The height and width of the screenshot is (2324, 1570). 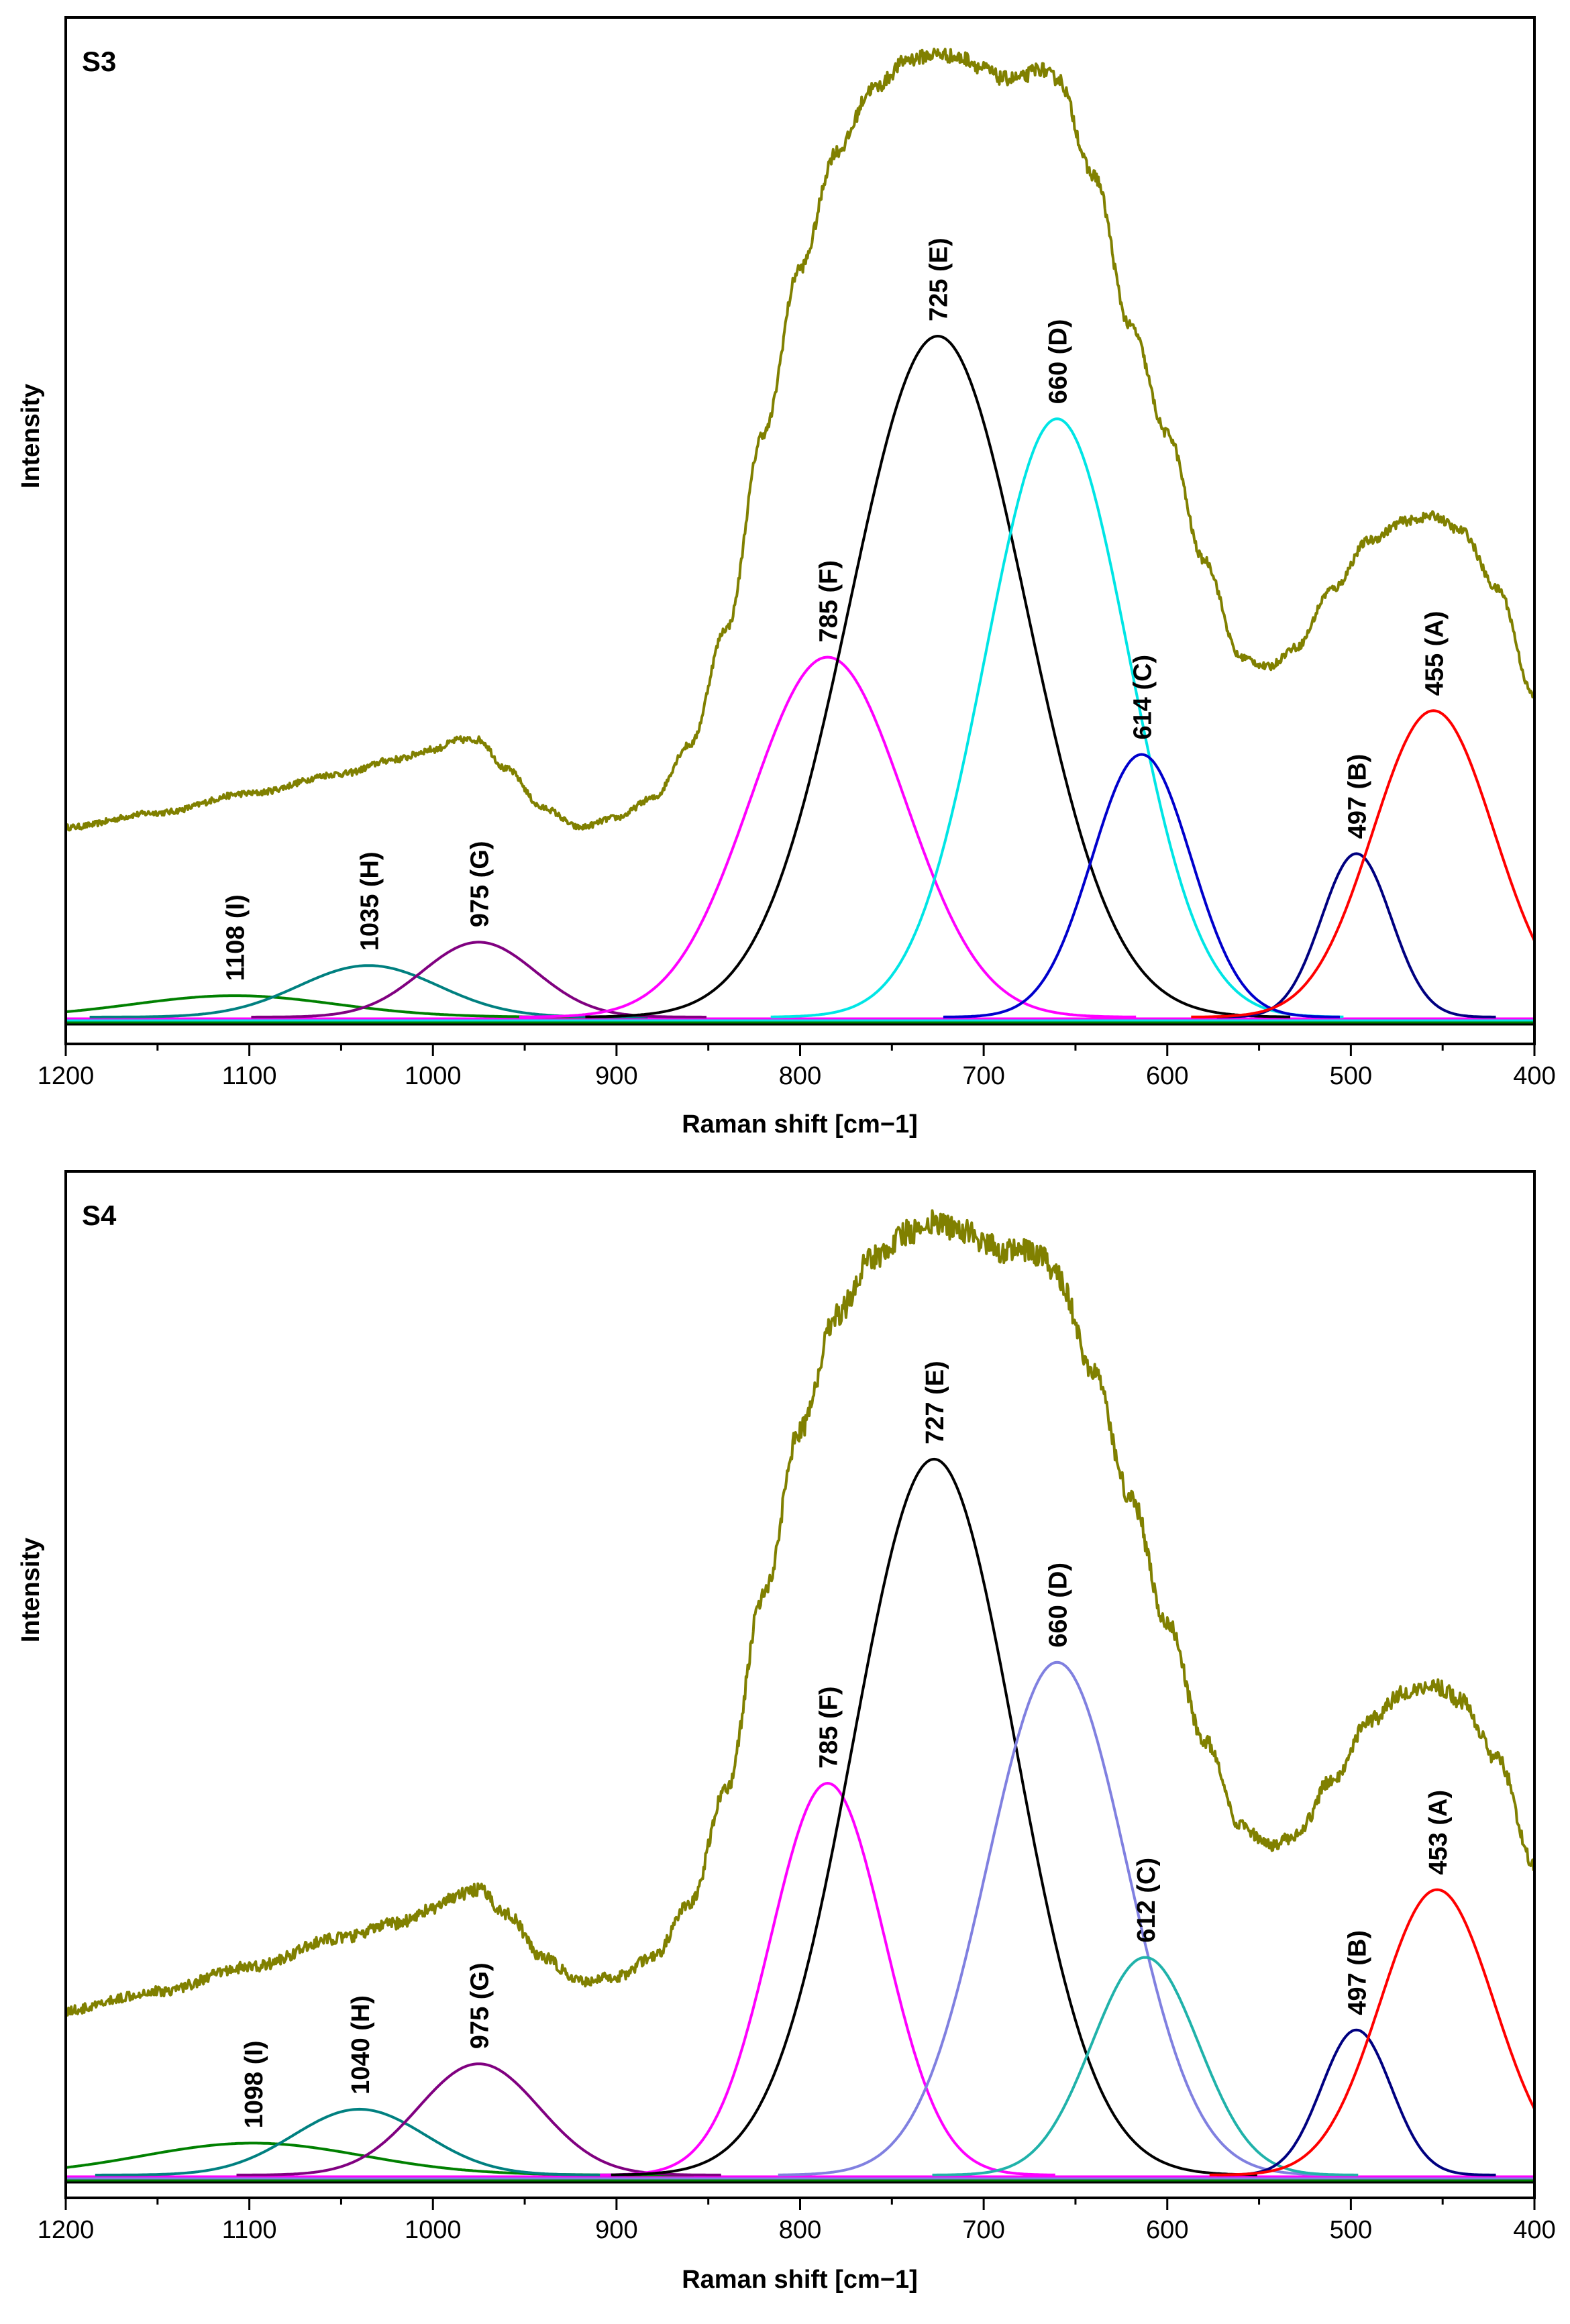 What do you see at coordinates (1435, 653) in the screenshot?
I see `peak-label-a: 455 (A)` at bounding box center [1435, 653].